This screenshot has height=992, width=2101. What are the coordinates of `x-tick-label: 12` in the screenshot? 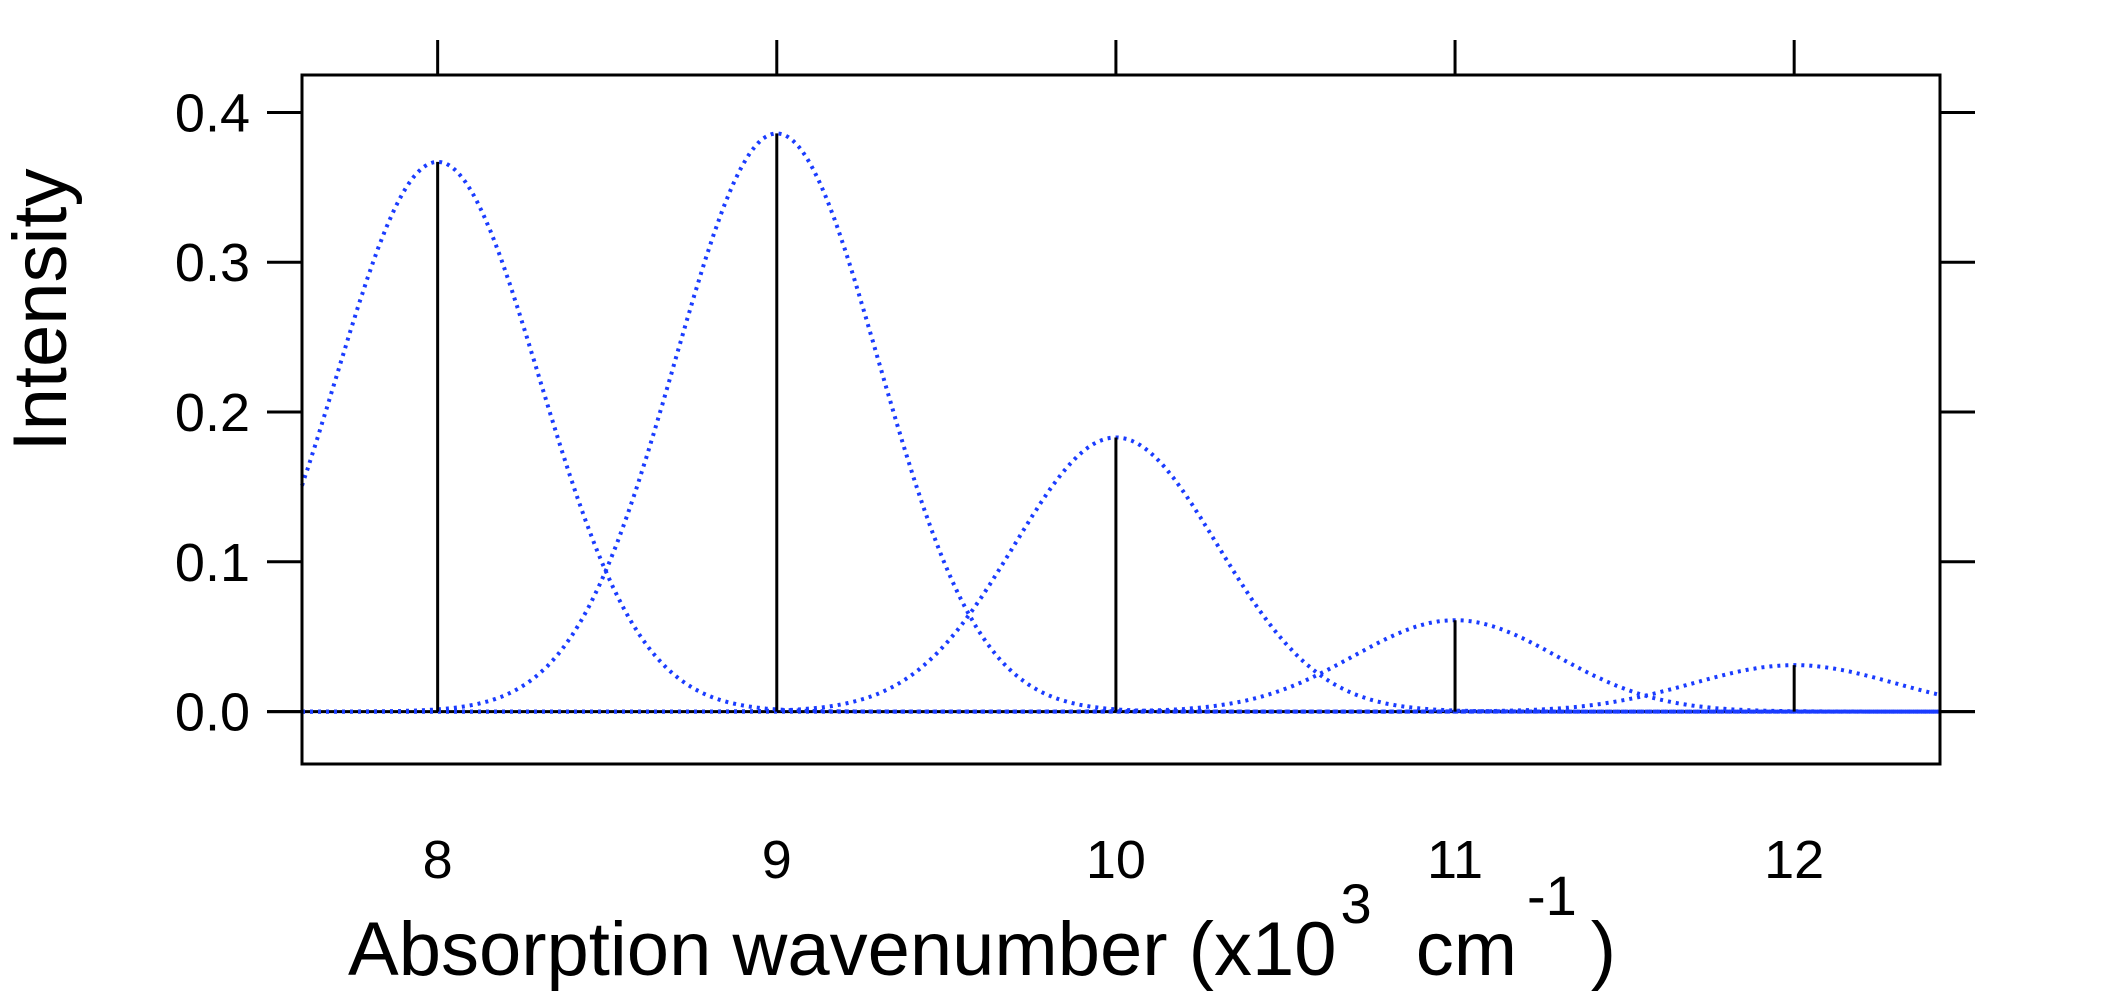 It's located at (1794, 860).